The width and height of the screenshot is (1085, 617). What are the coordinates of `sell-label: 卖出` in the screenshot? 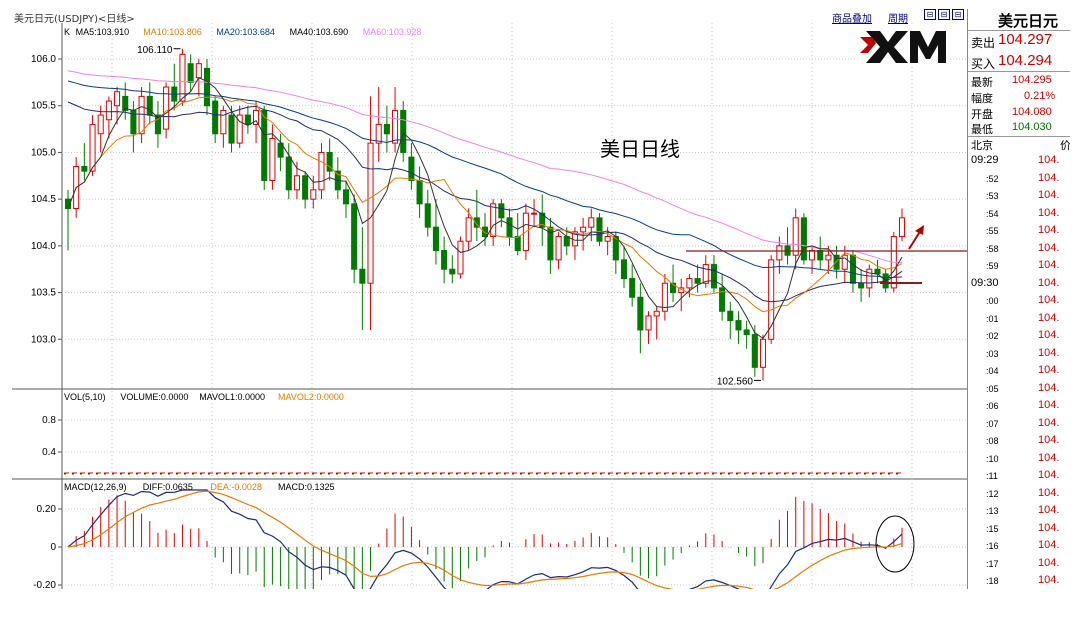 It's located at (983, 43).